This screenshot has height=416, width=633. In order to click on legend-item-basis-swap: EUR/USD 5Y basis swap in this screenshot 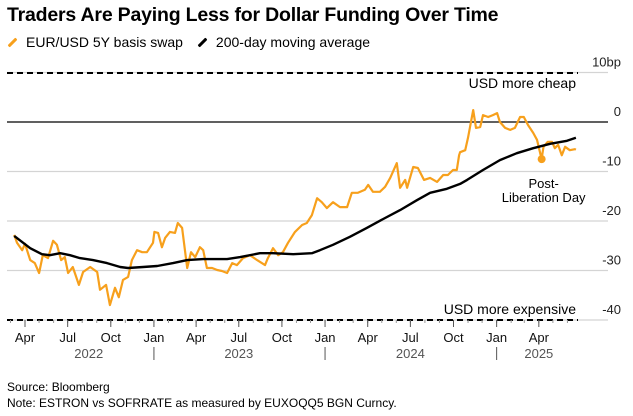, I will do `click(95, 42)`.